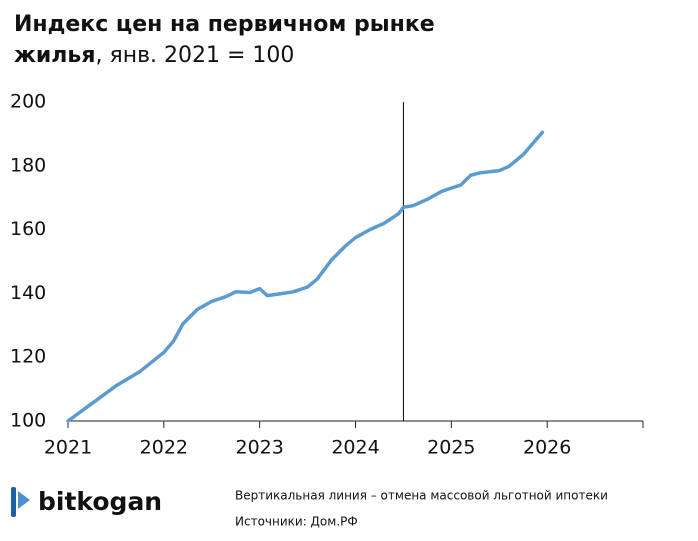 The width and height of the screenshot is (698, 541). What do you see at coordinates (54, 55) in the screenshot?
I see `chart-title: жилья` at bounding box center [54, 55].